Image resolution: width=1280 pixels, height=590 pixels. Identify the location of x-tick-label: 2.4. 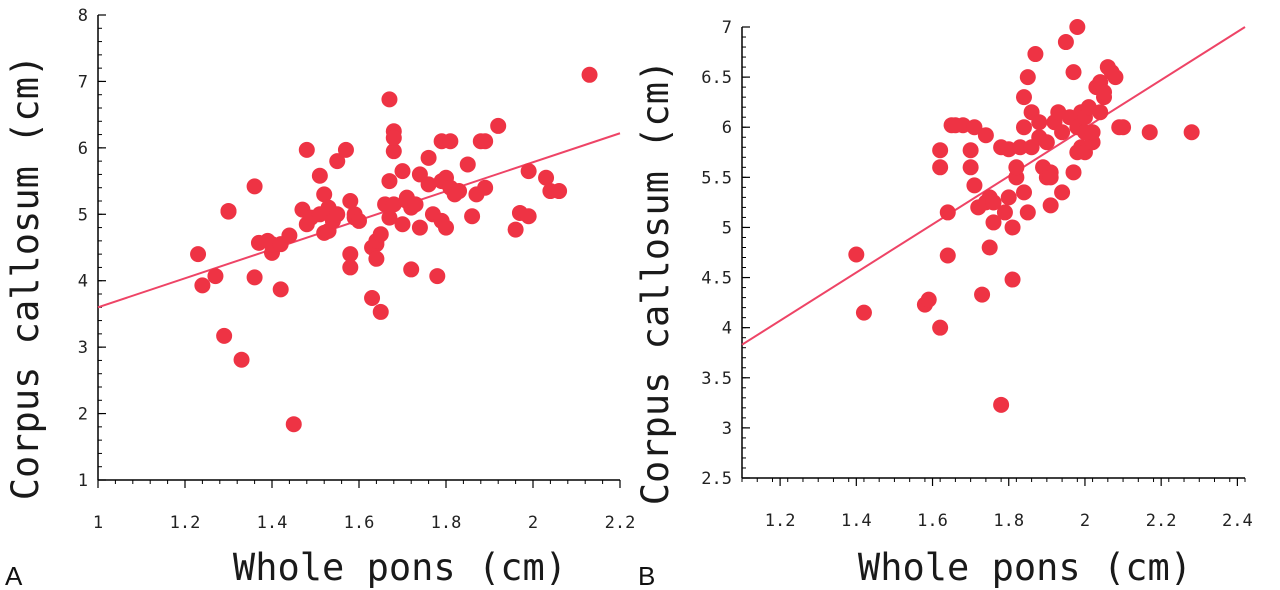
(1237, 521).